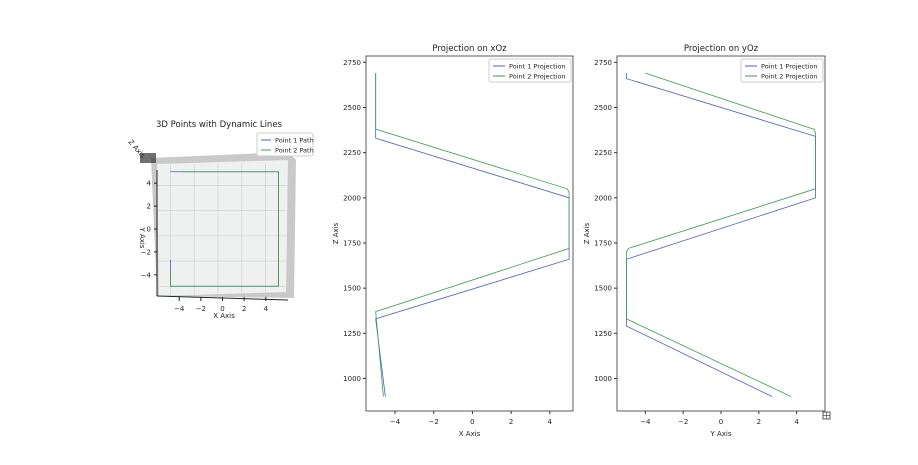 Image resolution: width=918 pixels, height=465 pixels. I want to click on grid-toggle-icon, so click(826, 415).